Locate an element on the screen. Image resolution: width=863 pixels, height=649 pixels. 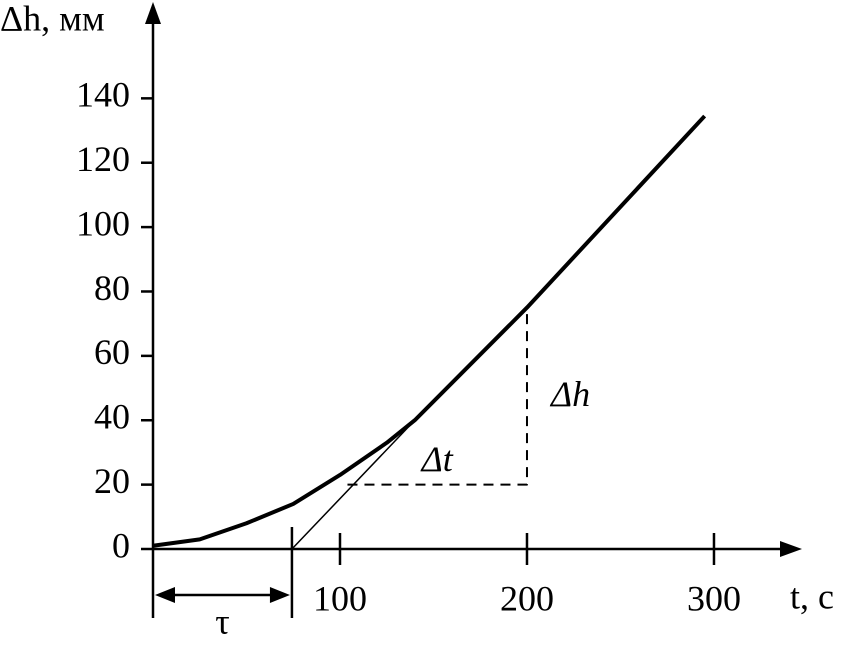
annotation: Δh is located at coordinates (569, 394).